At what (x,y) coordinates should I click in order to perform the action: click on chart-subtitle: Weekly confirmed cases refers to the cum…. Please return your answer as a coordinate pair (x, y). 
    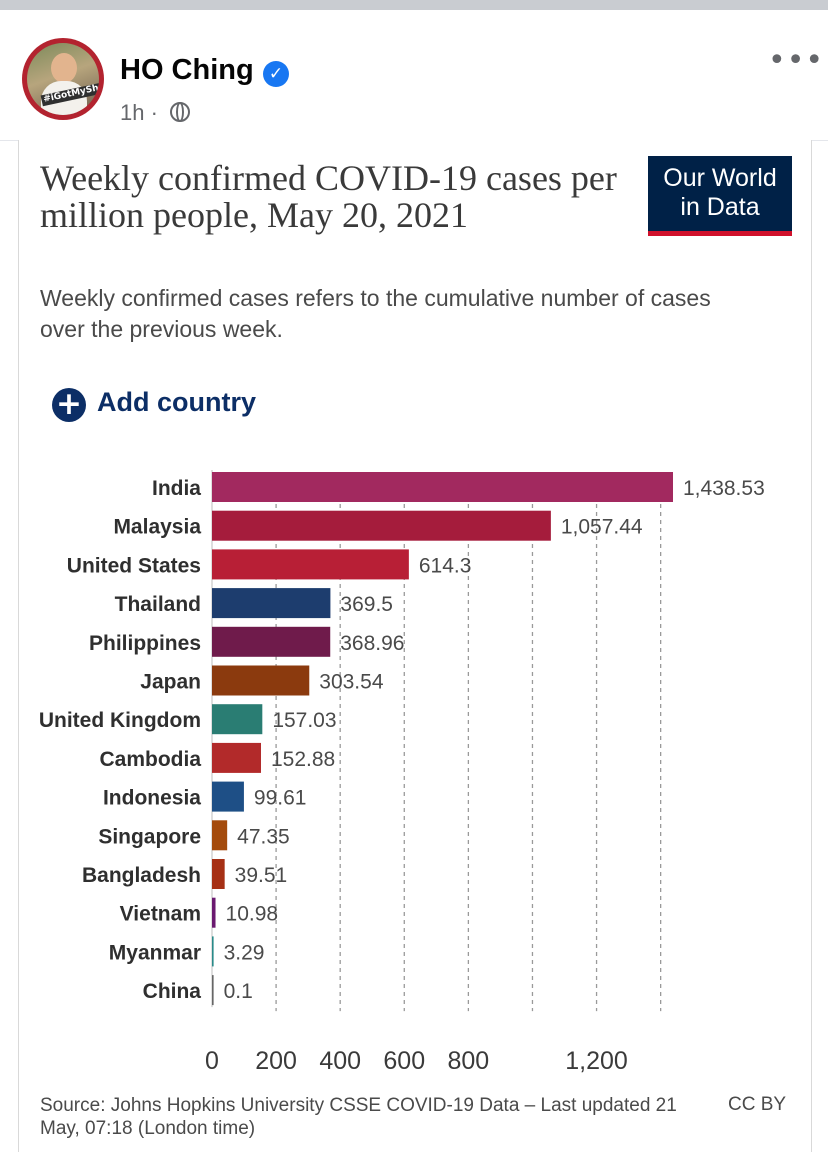
    Looking at the image, I should click on (375, 313).